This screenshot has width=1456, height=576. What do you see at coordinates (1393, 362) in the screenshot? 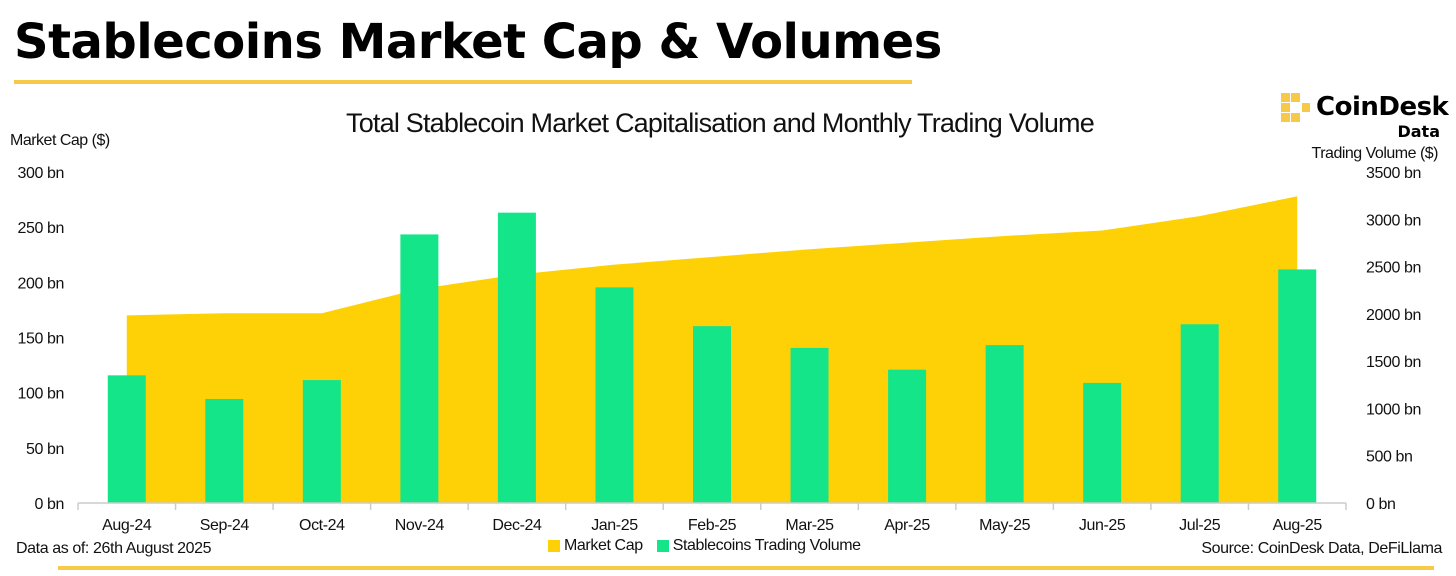
I see `right-y-tick-label: 1500 bn` at bounding box center [1393, 362].